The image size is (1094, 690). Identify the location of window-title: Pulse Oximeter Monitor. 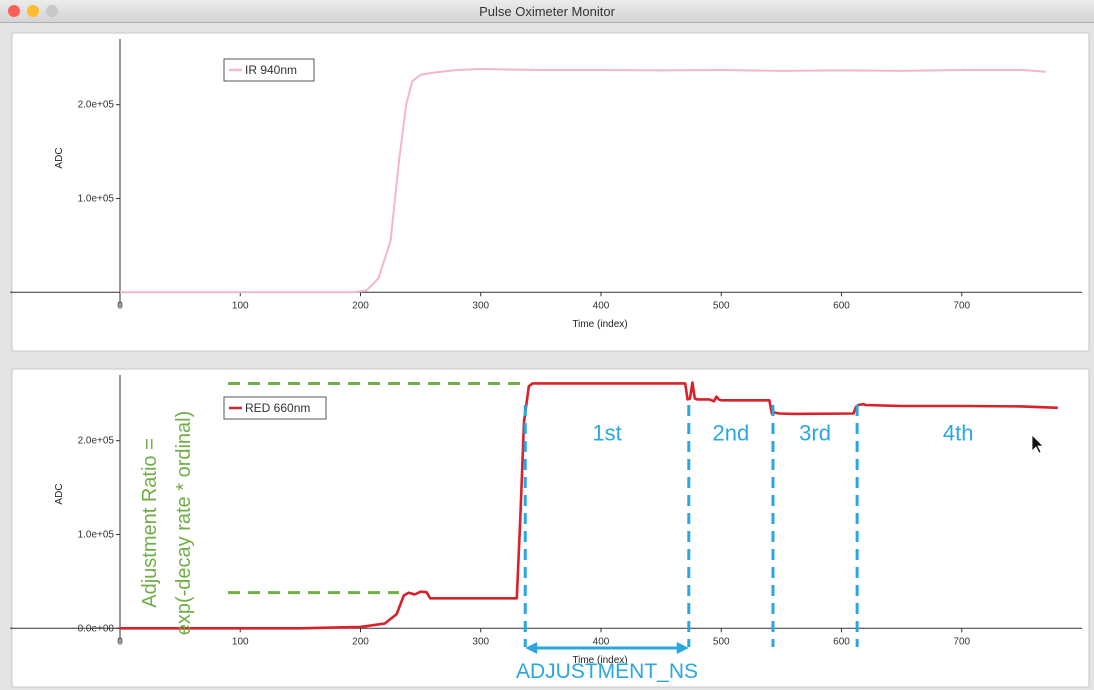
(547, 11).